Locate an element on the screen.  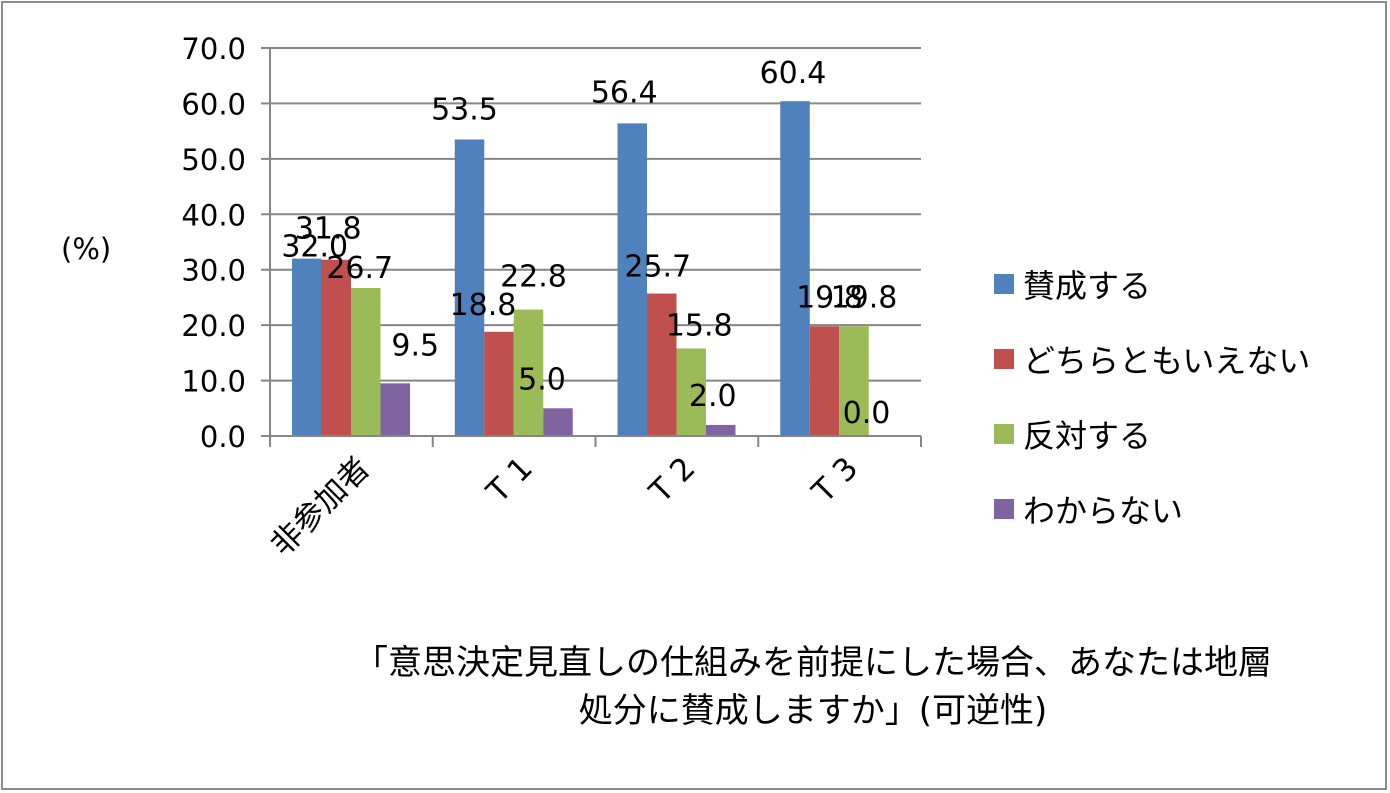
data-label: 15.8 is located at coordinates (699, 325).